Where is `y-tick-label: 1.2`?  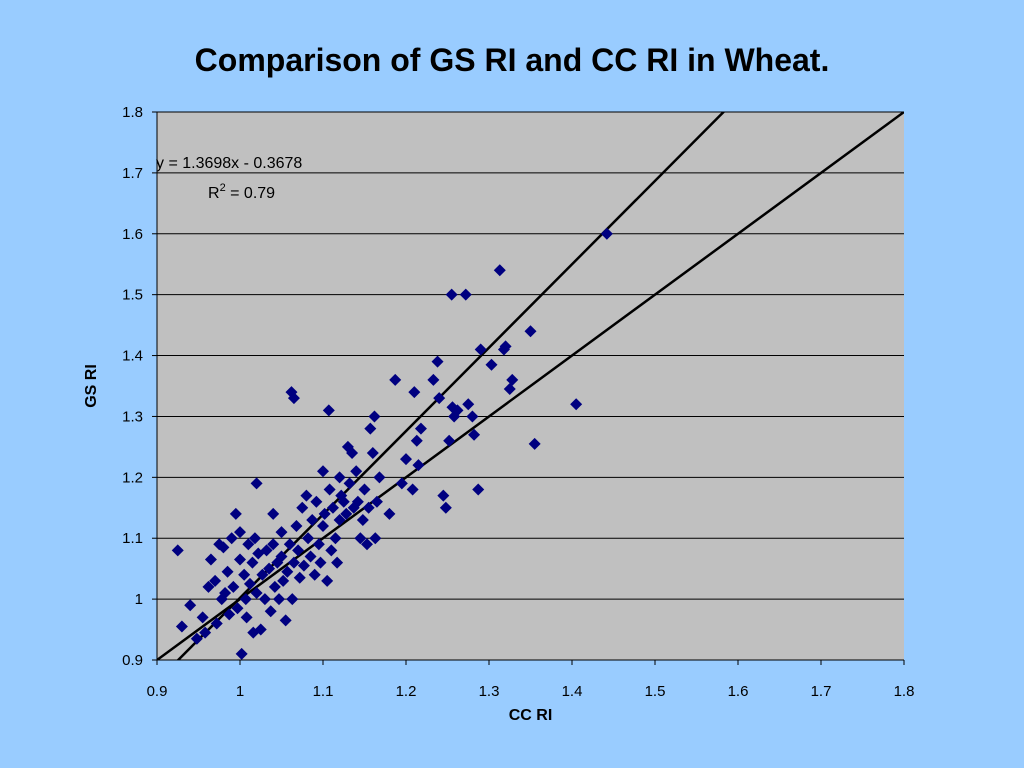 y-tick-label: 1.2 is located at coordinates (132, 477).